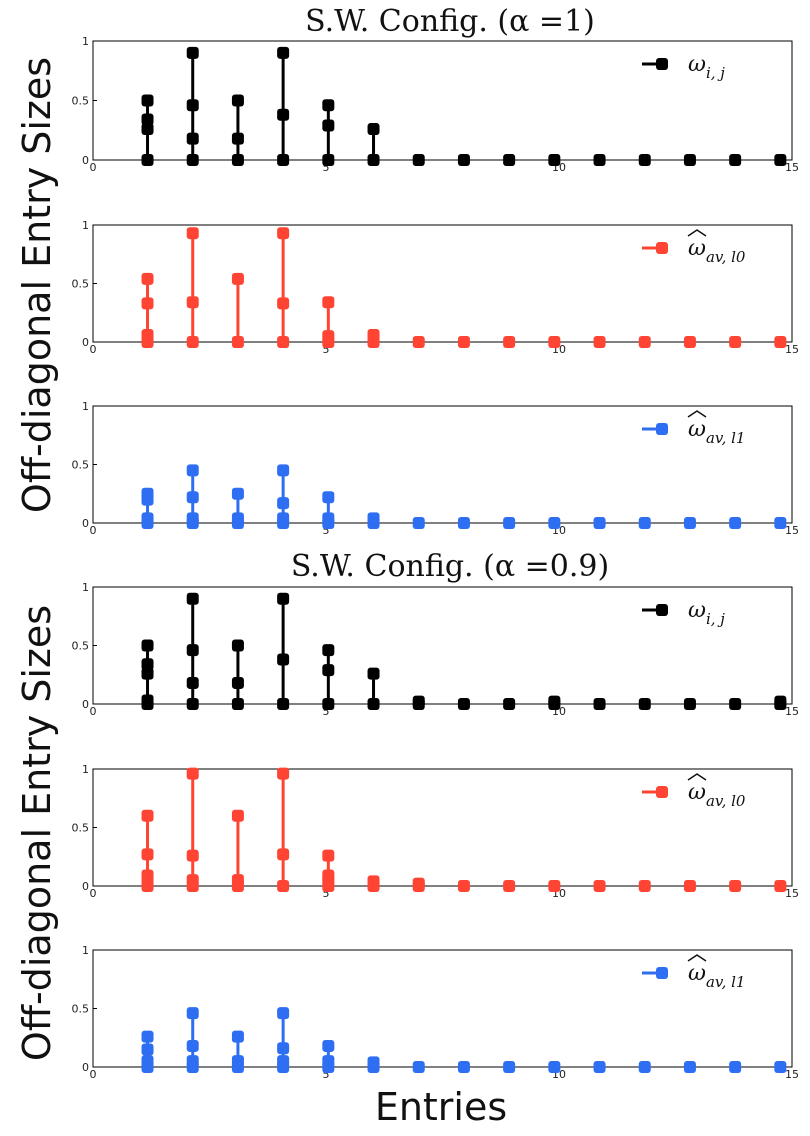 Image resolution: width=810 pixels, height=1136 pixels. Describe the element at coordinates (792, 530) in the screenshot. I see `x-tick-label: 15` at that location.